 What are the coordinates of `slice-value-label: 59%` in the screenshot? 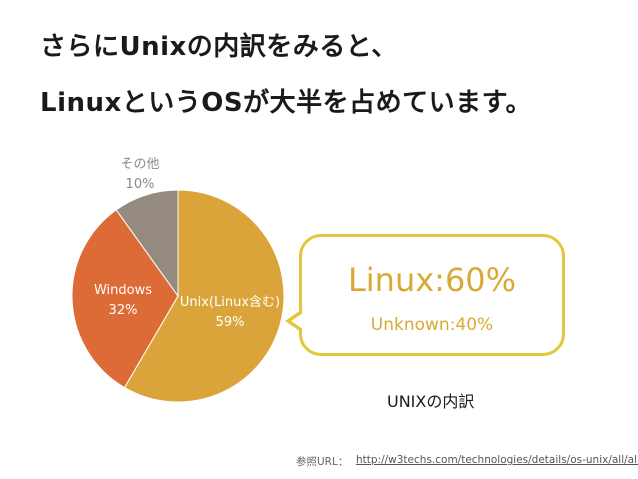 It's located at (230, 322).